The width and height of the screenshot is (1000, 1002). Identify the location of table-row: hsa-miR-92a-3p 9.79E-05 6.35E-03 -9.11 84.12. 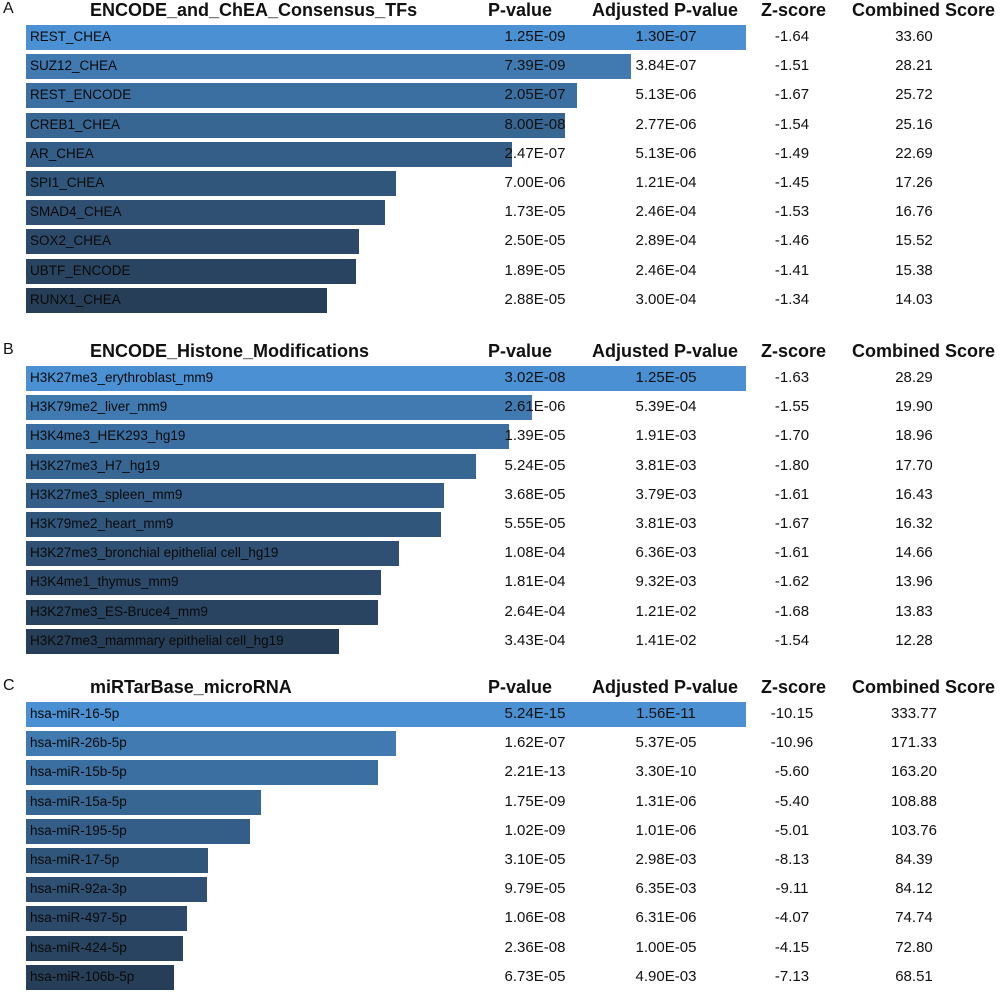
(500, 890).